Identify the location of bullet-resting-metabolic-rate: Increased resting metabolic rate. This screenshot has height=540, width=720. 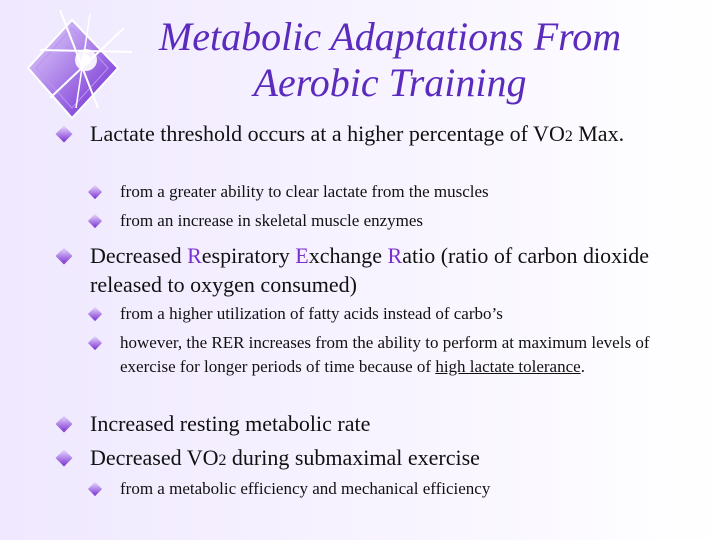
(356, 423).